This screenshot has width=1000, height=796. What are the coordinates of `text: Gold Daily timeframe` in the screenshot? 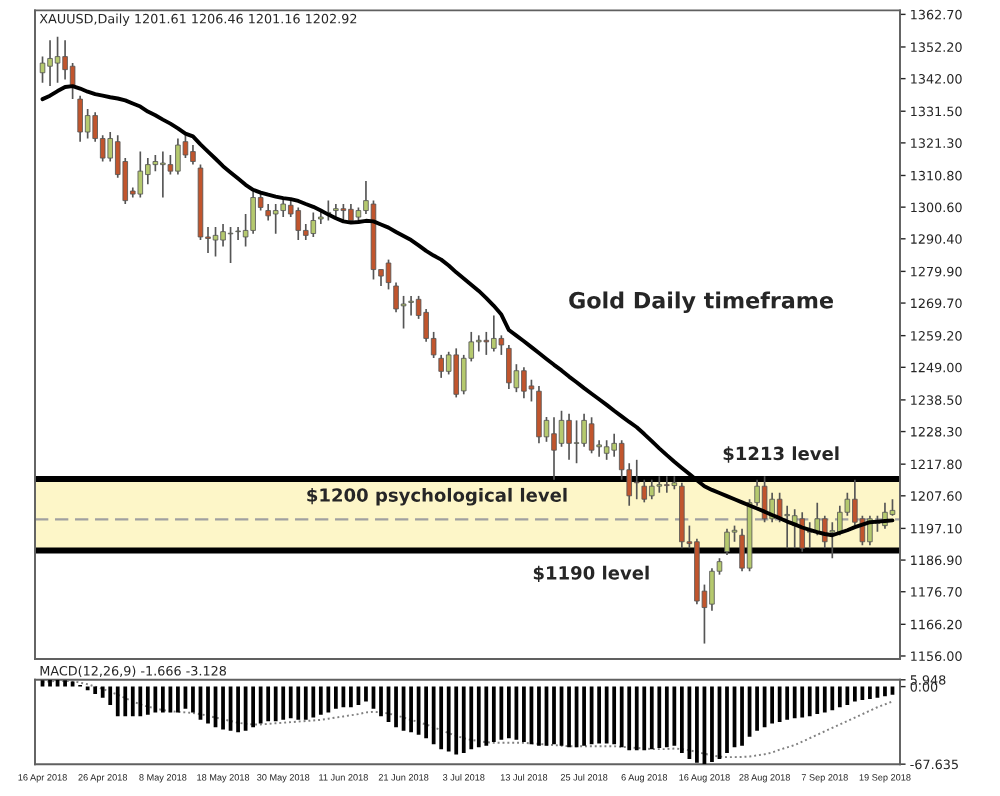 It's located at (701, 302).